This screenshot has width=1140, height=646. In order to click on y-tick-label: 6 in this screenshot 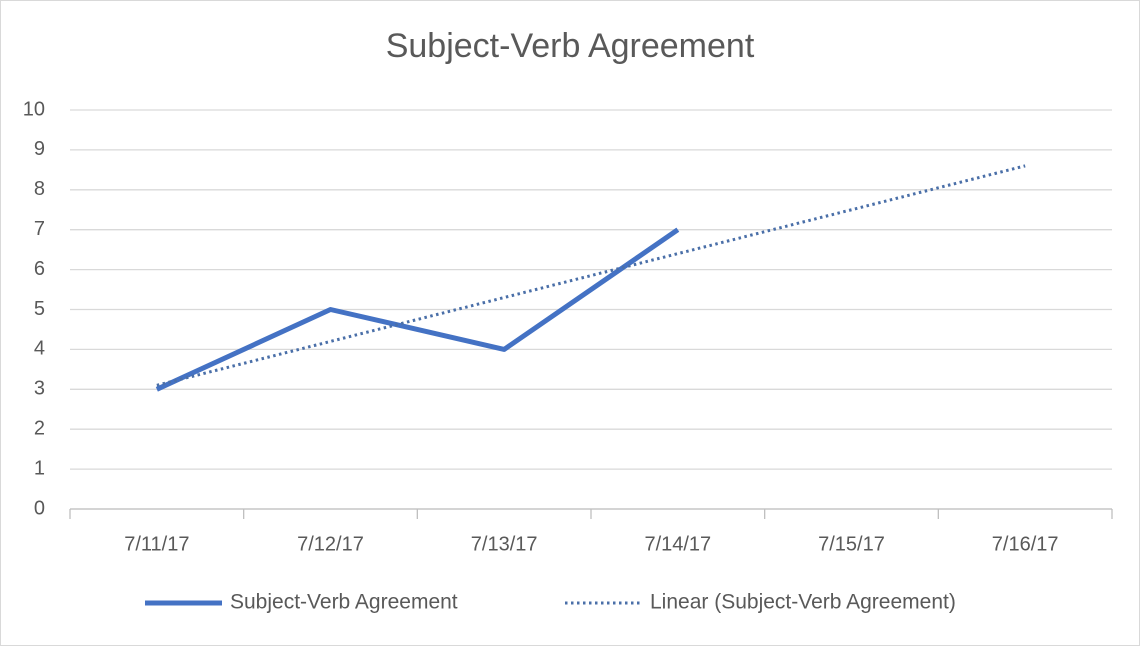, I will do `click(39, 269)`.